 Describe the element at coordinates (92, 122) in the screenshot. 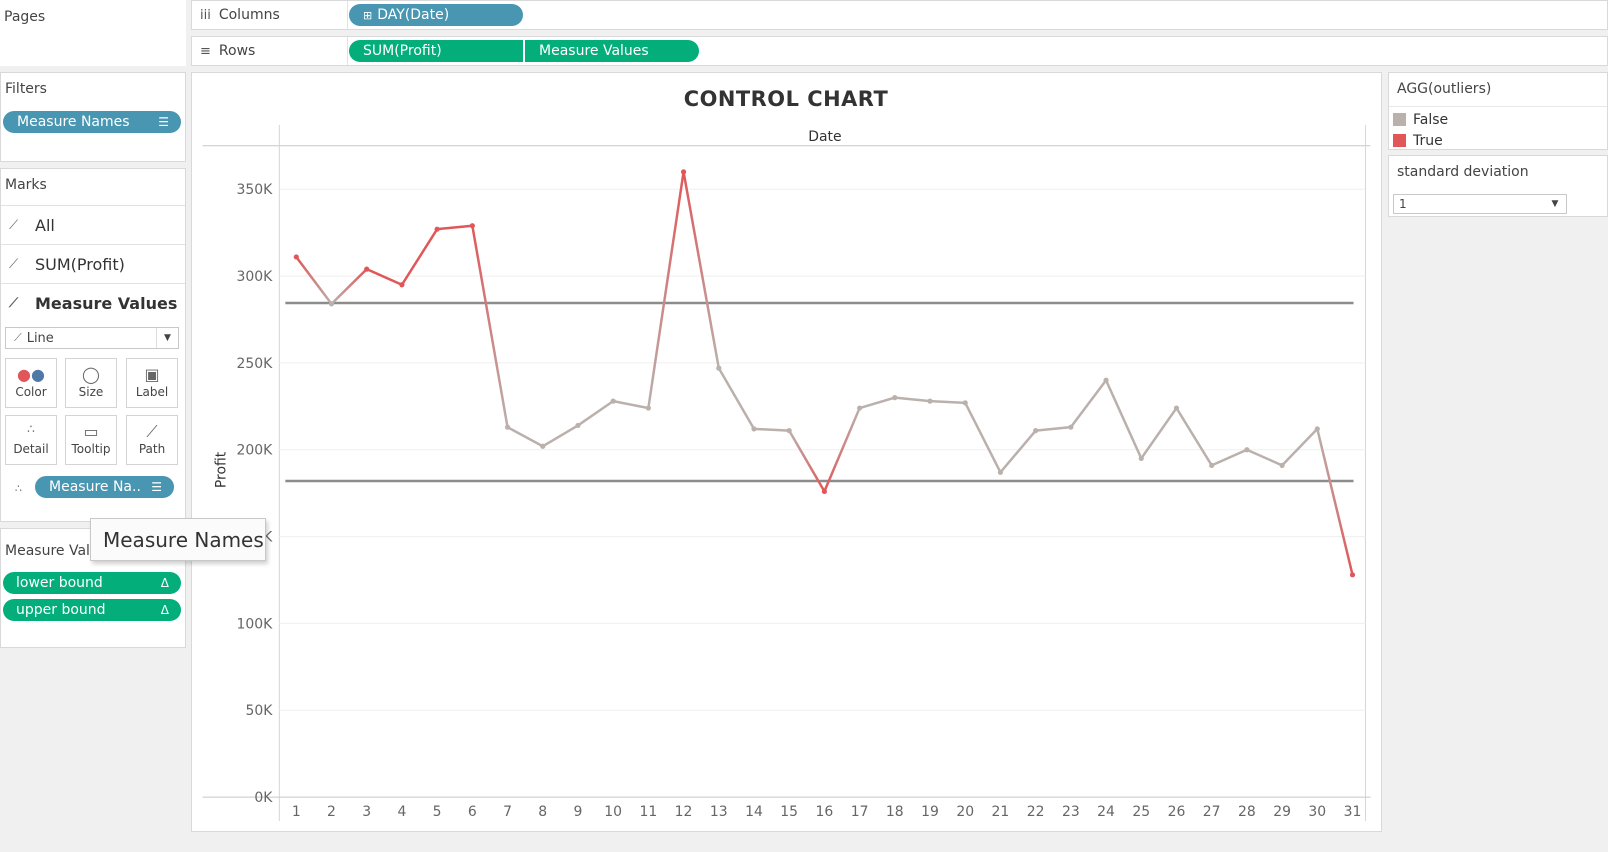

I see `filter-pill-measure-names: Measure Names ☰` at that location.